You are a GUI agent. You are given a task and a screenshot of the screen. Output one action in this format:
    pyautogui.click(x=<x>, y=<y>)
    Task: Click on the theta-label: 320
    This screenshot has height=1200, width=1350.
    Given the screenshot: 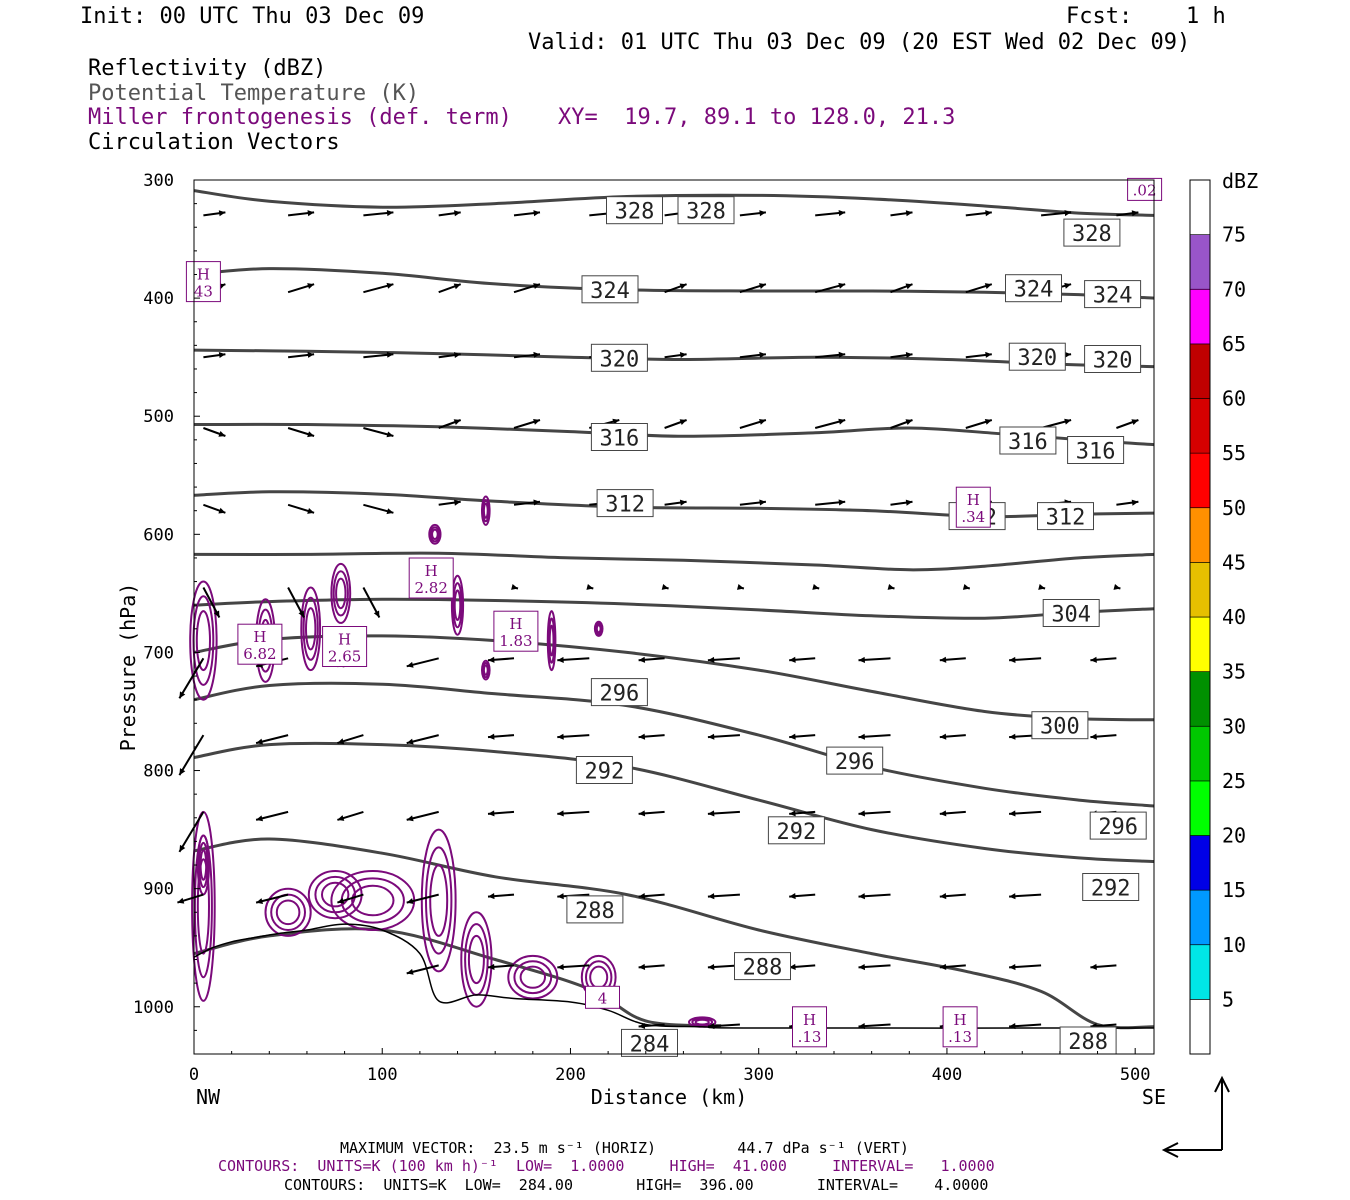 What is the action you would take?
    pyautogui.click(x=1113, y=361)
    